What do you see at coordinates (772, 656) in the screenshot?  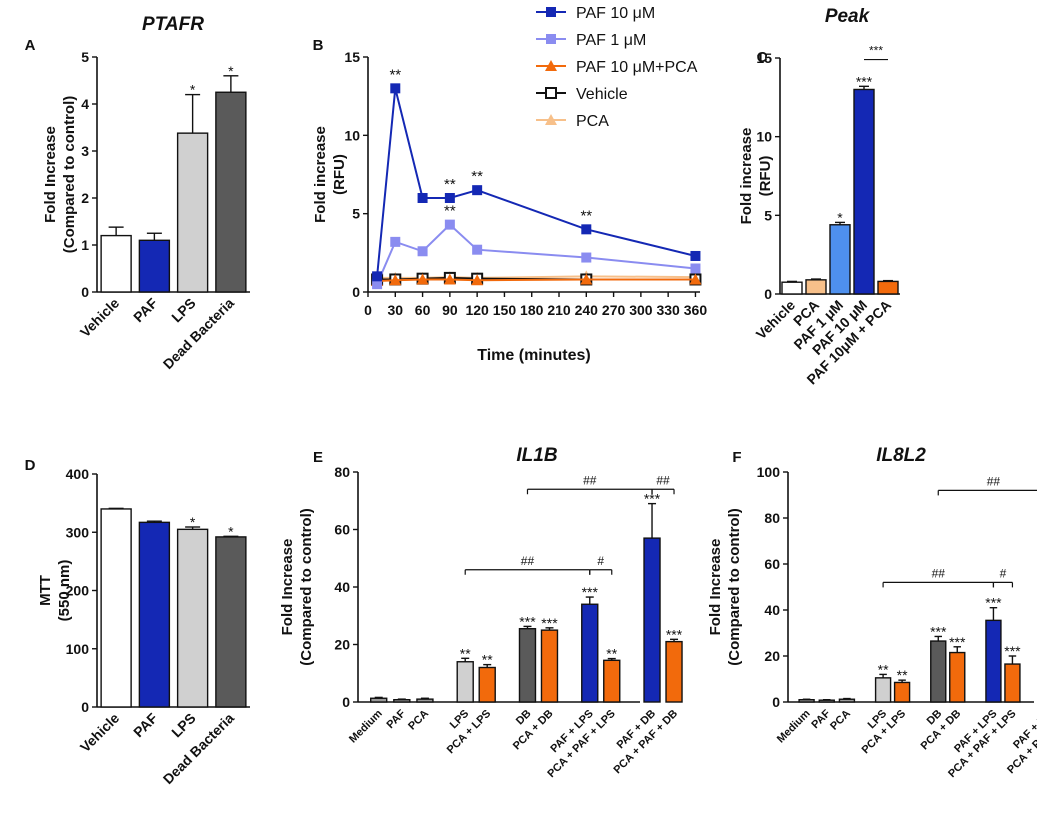 I see `y-tick-label-F: 20` at bounding box center [772, 656].